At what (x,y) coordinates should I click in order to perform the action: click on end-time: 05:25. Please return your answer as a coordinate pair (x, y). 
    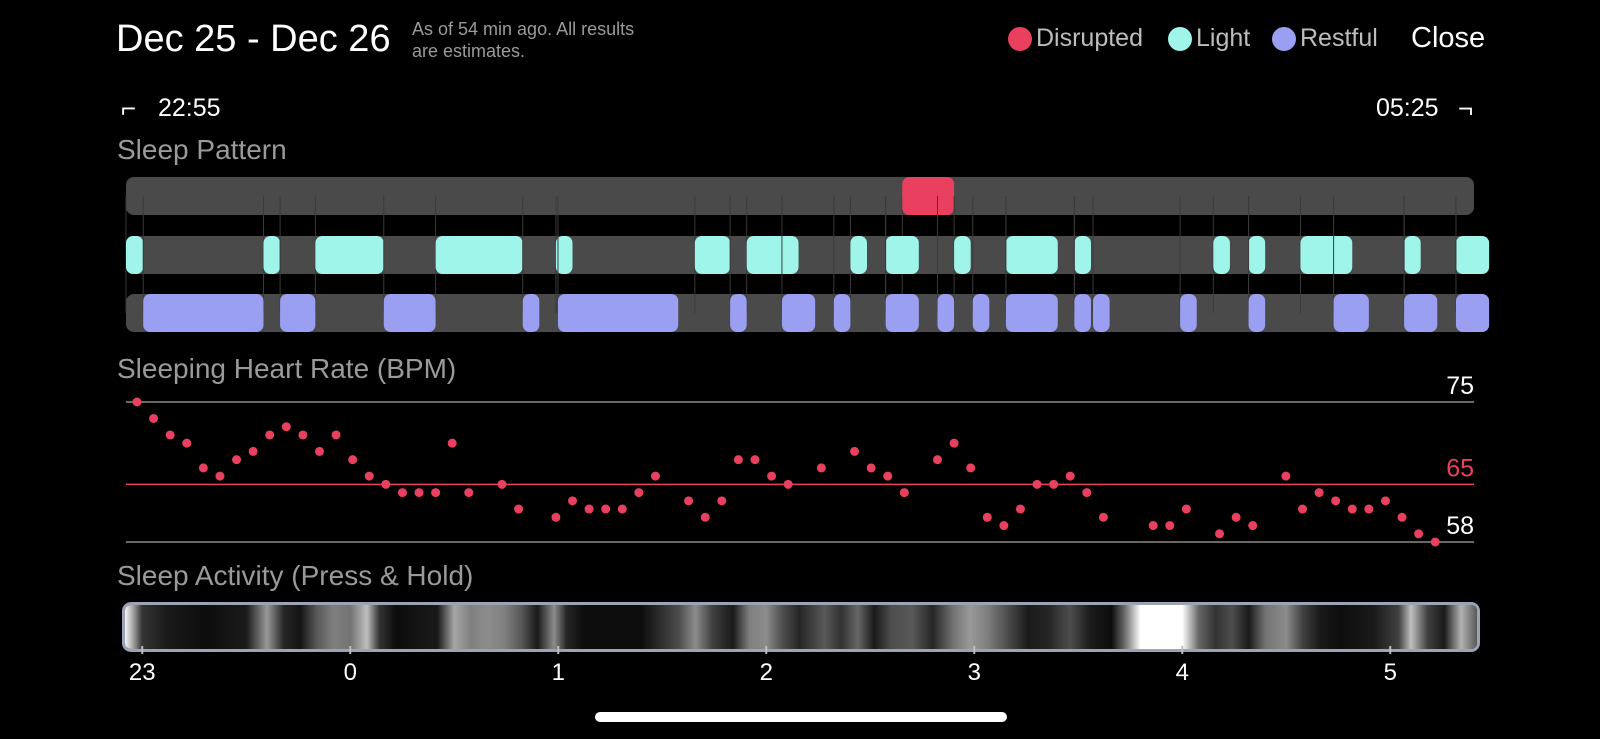
    Looking at the image, I should click on (1407, 108).